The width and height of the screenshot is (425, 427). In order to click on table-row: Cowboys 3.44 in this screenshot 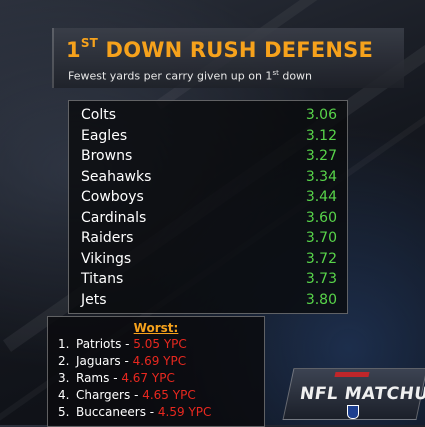, I will do `click(209, 199)`.